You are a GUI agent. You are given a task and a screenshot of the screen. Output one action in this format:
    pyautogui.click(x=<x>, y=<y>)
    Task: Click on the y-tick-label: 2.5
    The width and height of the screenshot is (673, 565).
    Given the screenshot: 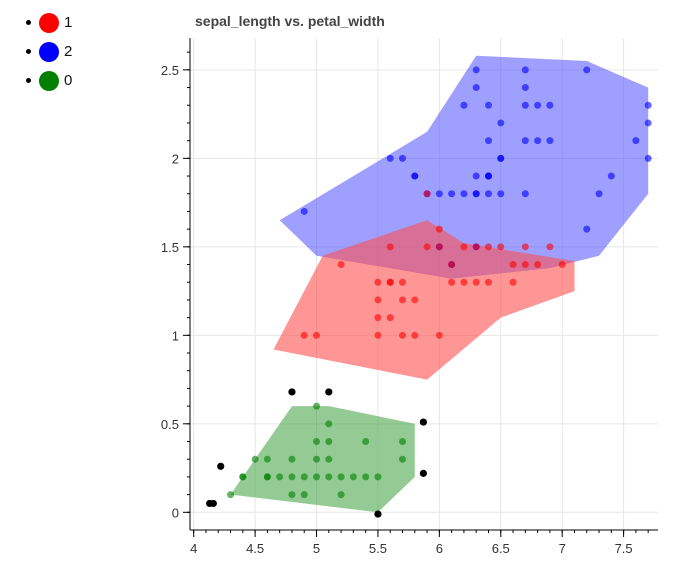 What is the action you would take?
    pyautogui.click(x=170, y=70)
    